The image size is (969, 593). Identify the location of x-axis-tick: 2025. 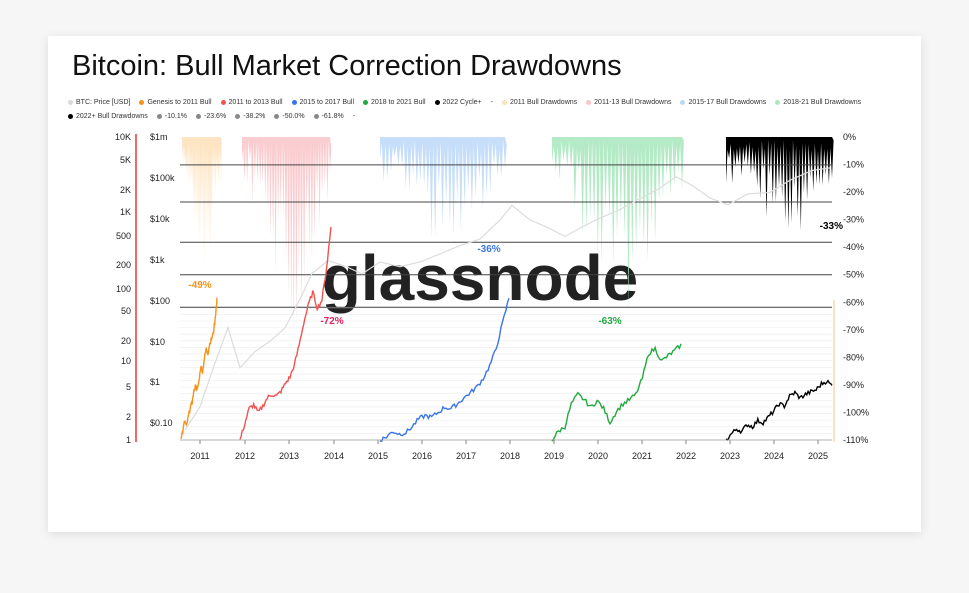
(818, 456).